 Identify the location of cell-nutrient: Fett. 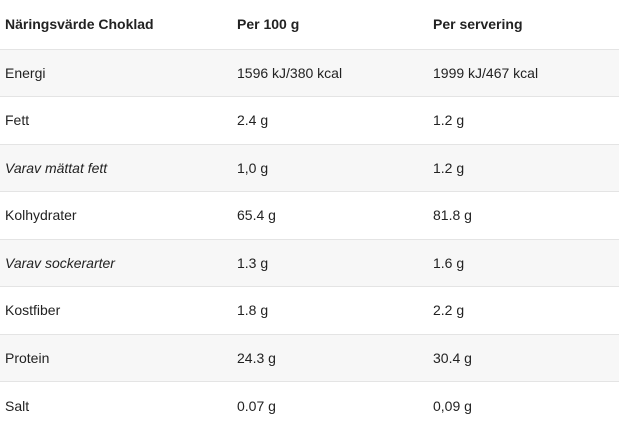
(116, 121).